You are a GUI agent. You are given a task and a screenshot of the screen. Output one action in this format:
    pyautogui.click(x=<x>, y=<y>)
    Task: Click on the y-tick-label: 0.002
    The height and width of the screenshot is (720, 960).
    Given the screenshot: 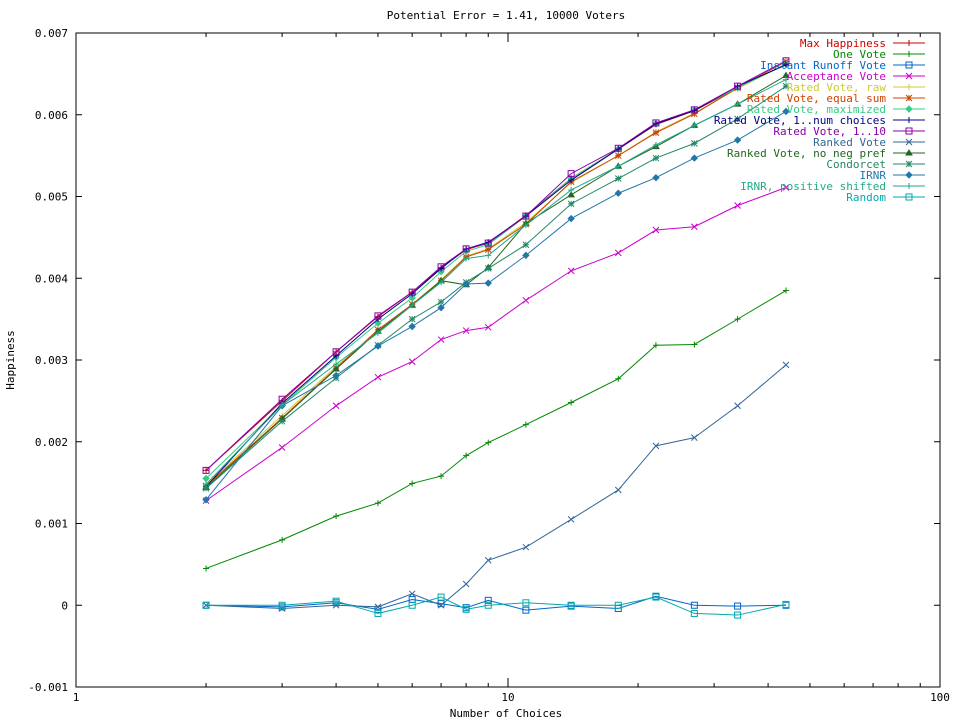 What is the action you would take?
    pyautogui.click(x=51, y=442)
    